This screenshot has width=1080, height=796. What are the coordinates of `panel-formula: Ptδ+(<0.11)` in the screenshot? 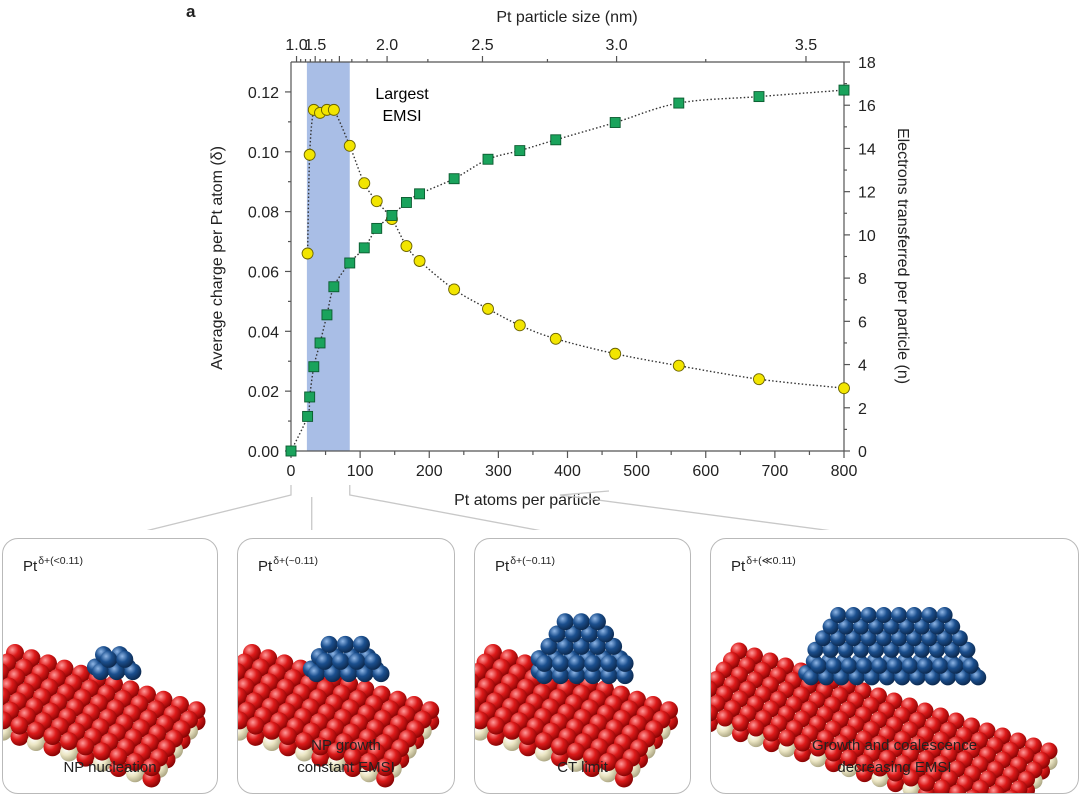 It's located at (53, 565).